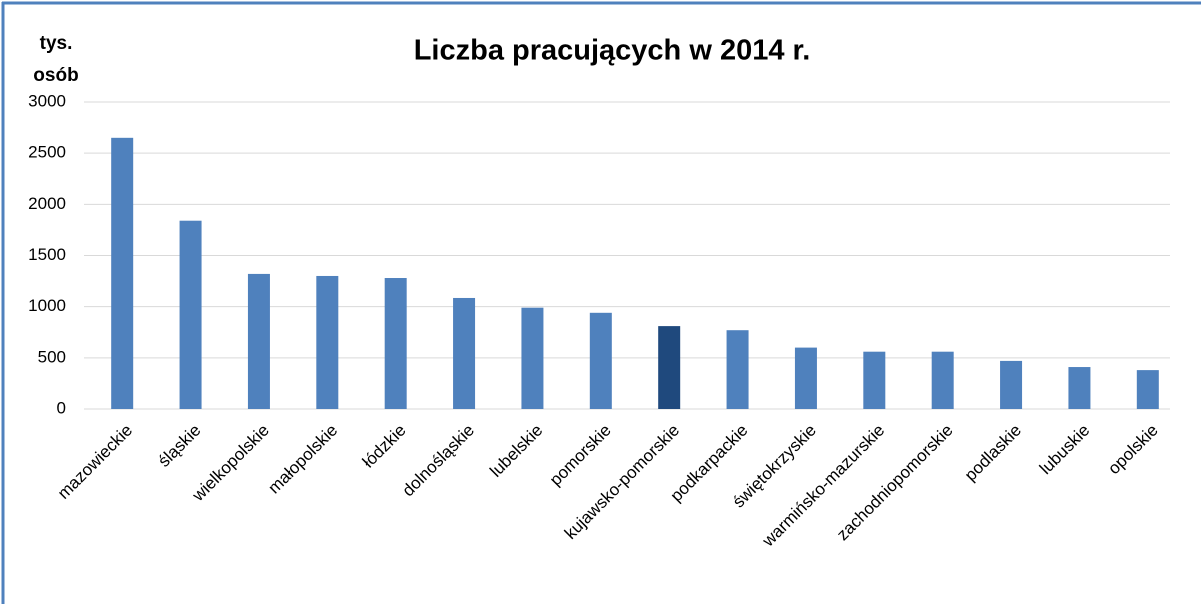  What do you see at coordinates (47, 152) in the screenshot?
I see `y-tick-label: 2500` at bounding box center [47, 152].